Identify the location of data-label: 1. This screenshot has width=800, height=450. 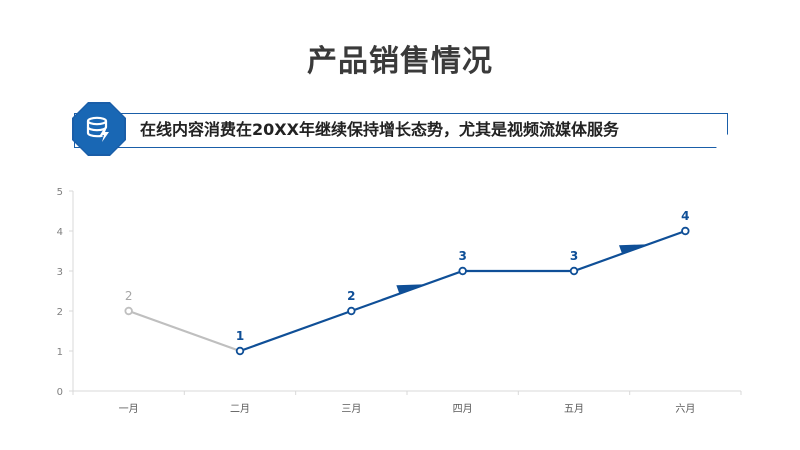
(240, 336).